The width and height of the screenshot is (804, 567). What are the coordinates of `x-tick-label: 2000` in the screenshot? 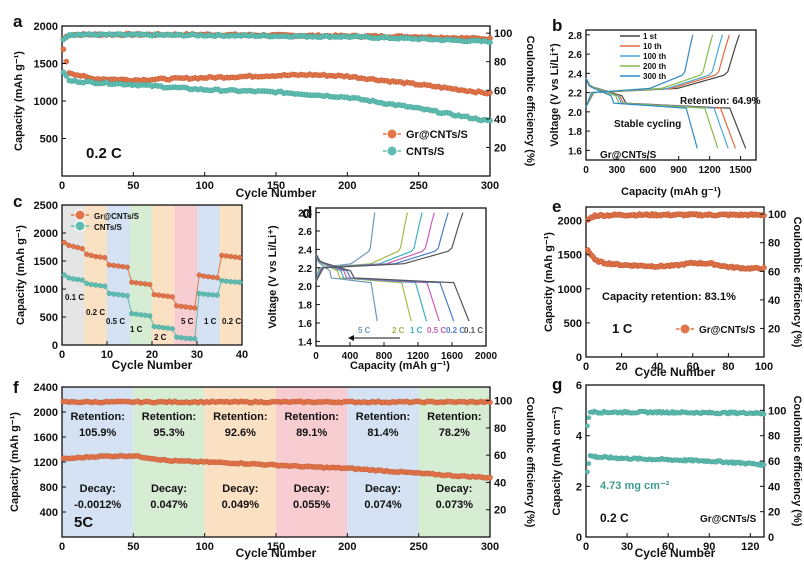 It's located at (486, 356).